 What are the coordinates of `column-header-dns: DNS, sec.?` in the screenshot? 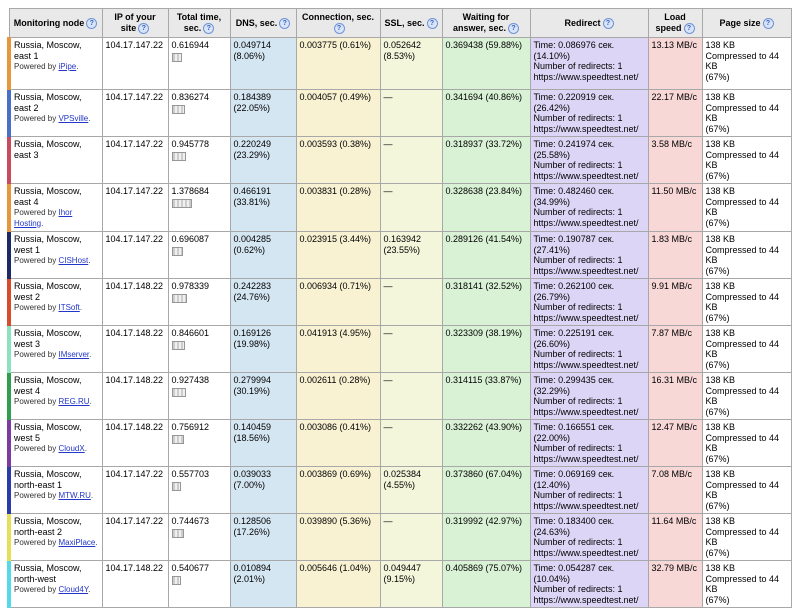 It's located at (263, 23).